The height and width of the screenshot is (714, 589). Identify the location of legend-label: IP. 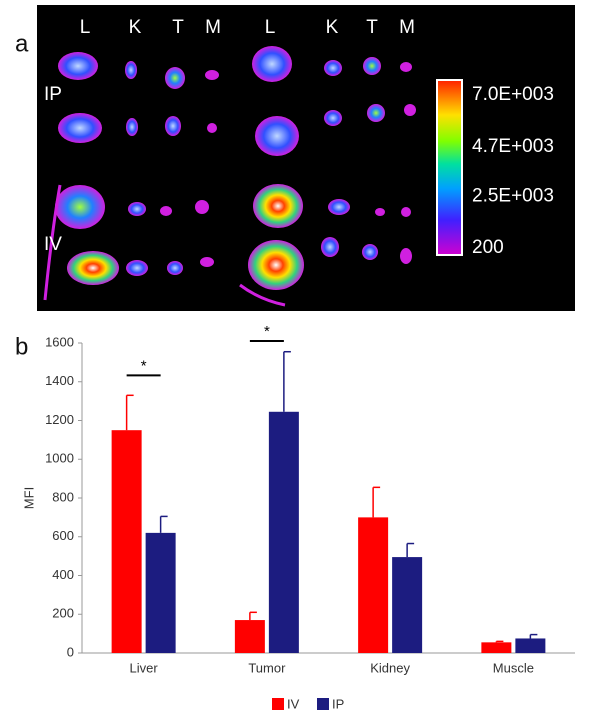
(338, 703).